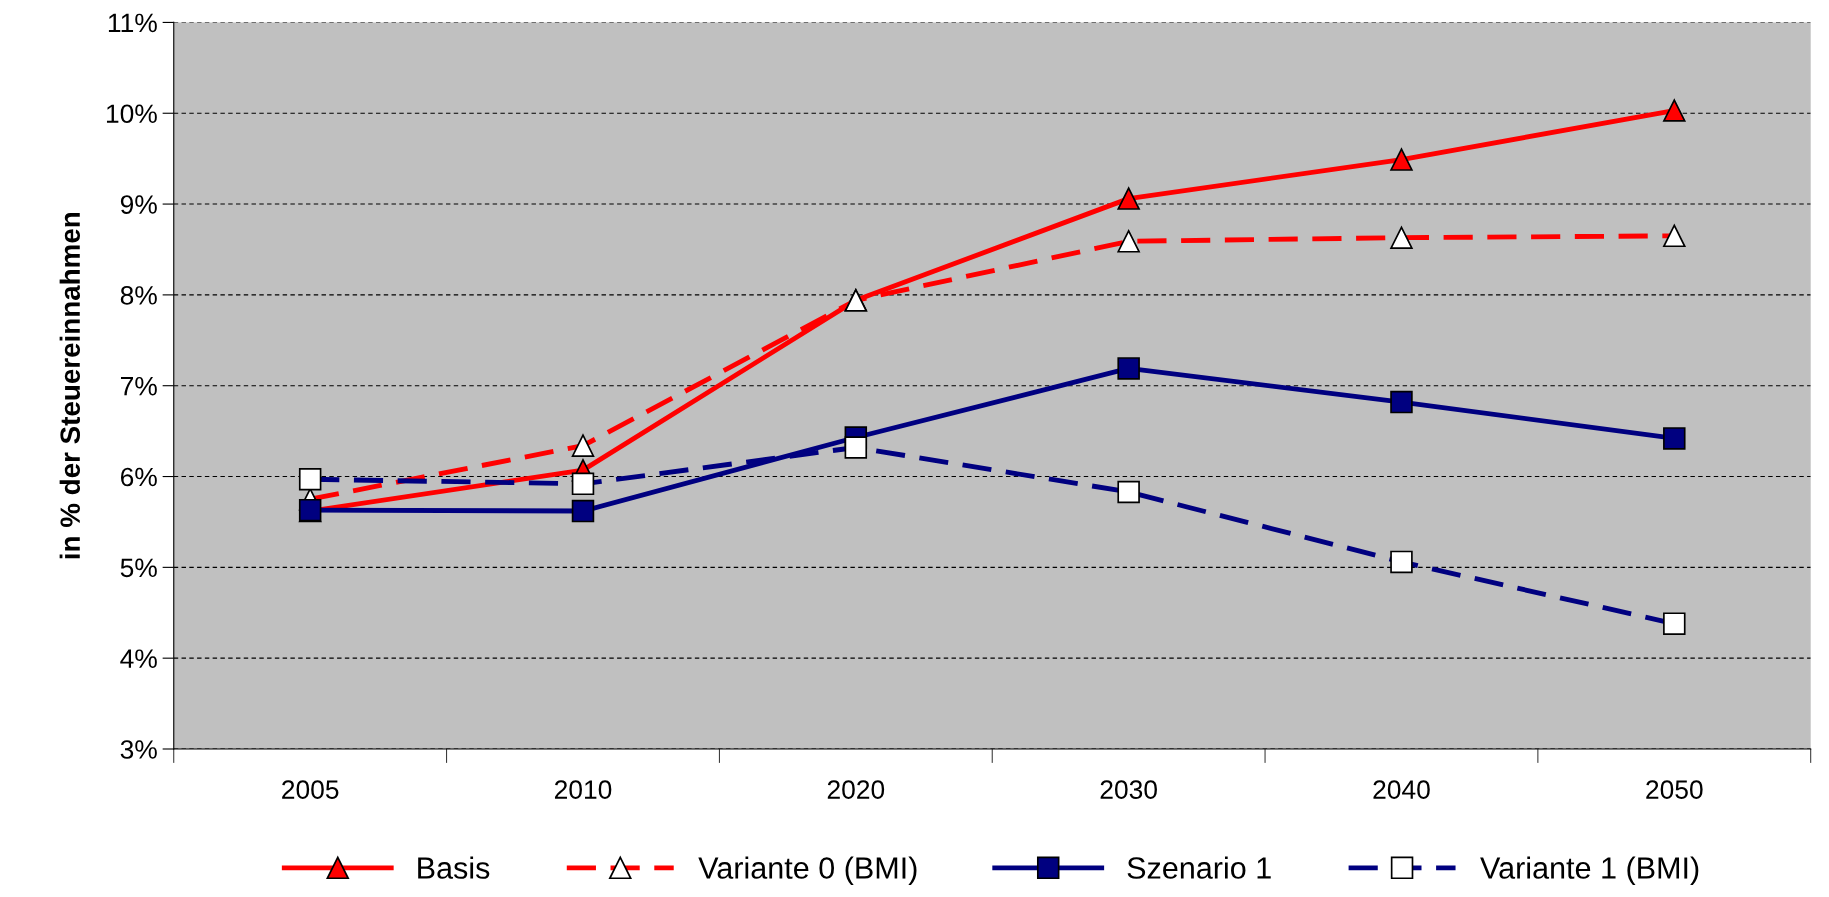  I want to click on y-tick-label: 6%, so click(138, 477).